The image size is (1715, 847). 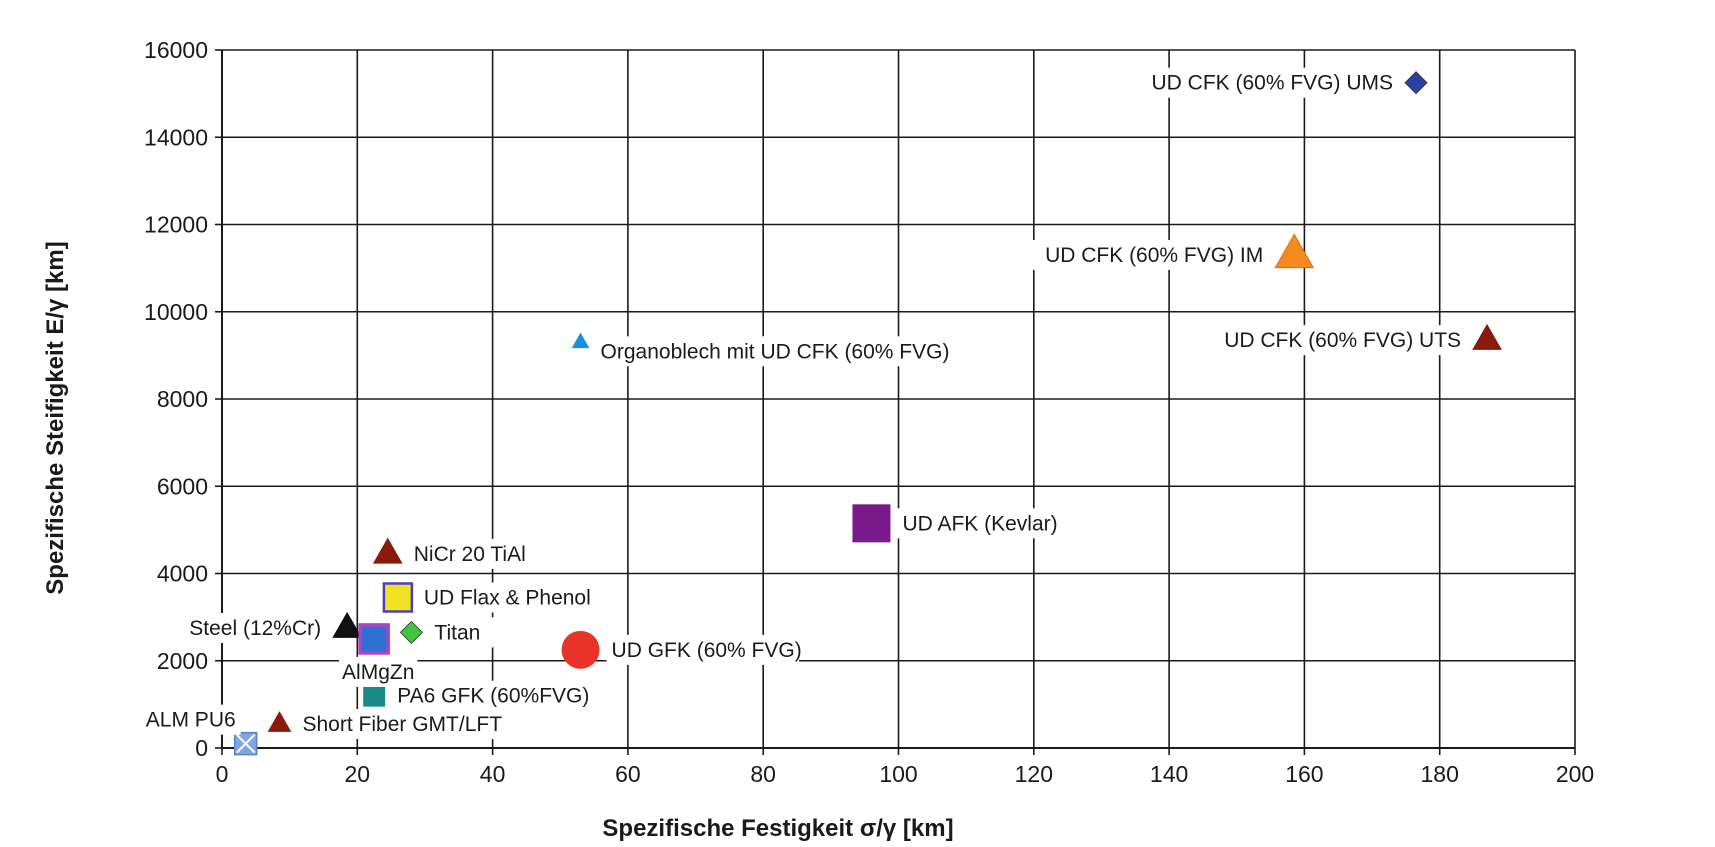 What do you see at coordinates (1034, 774) in the screenshot?
I see `x-tick-label: 120` at bounding box center [1034, 774].